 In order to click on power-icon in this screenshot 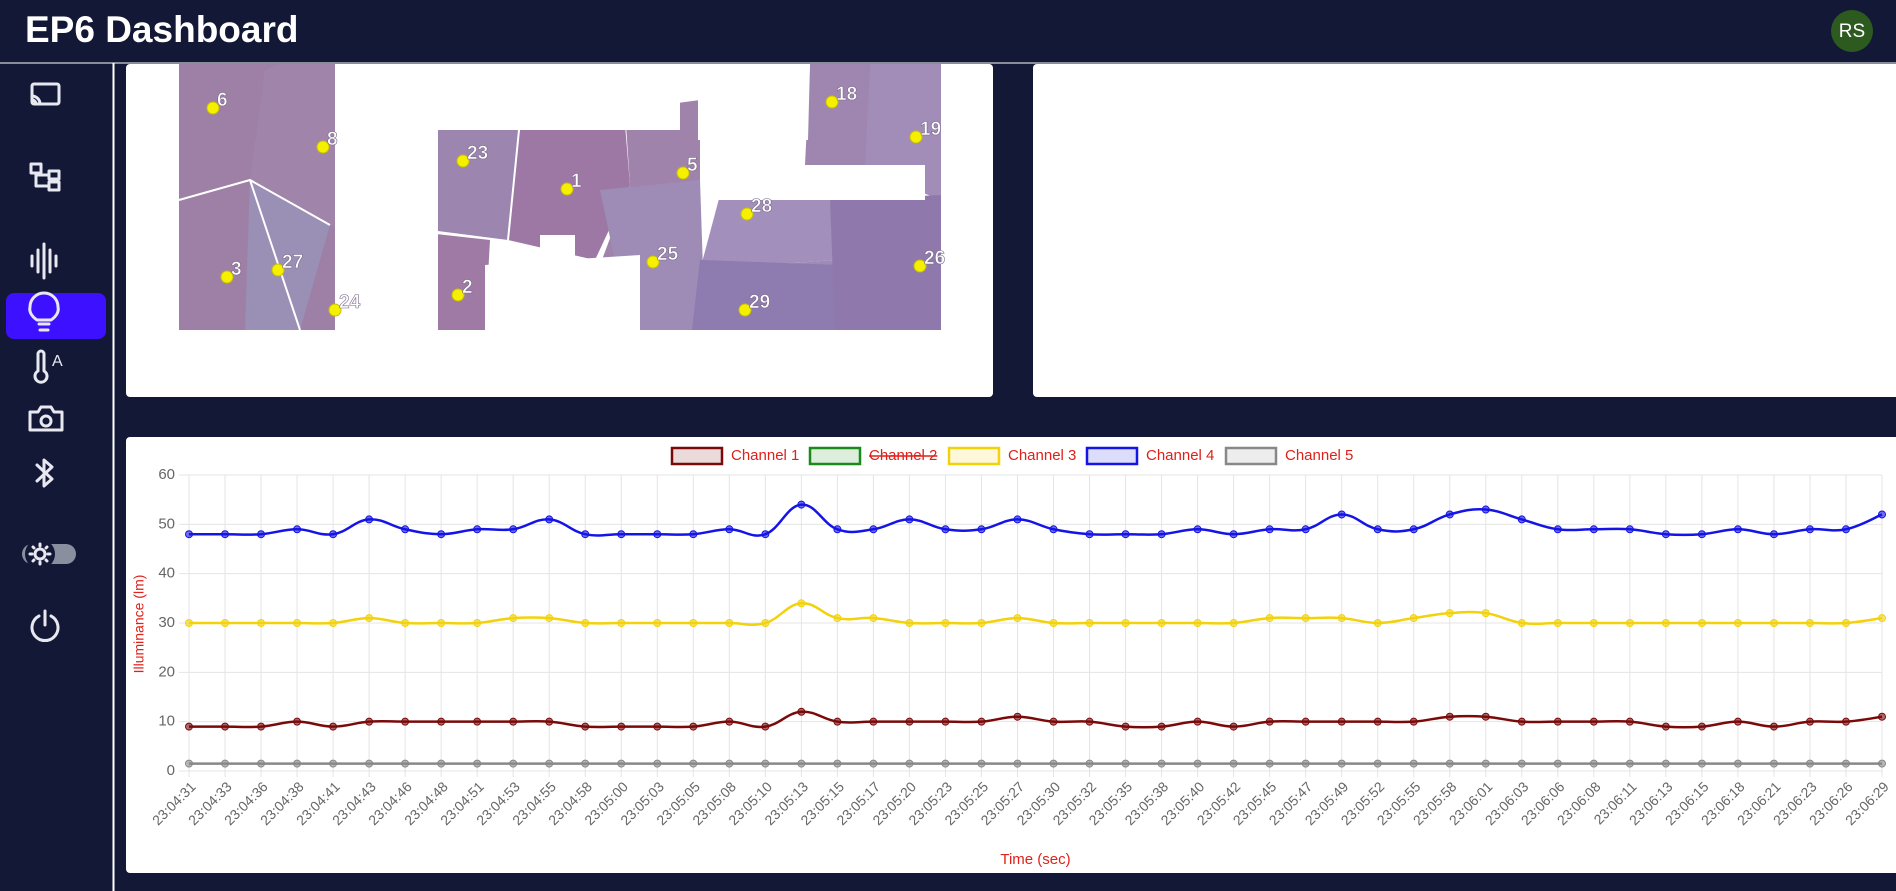, I will do `click(45, 626)`.